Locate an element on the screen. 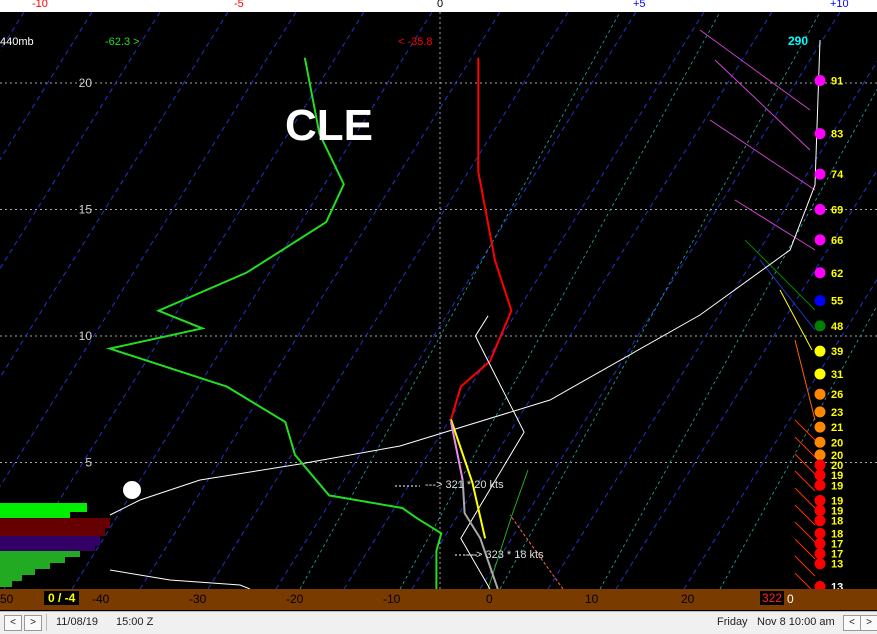  level-value: 62 is located at coordinates (837, 274).